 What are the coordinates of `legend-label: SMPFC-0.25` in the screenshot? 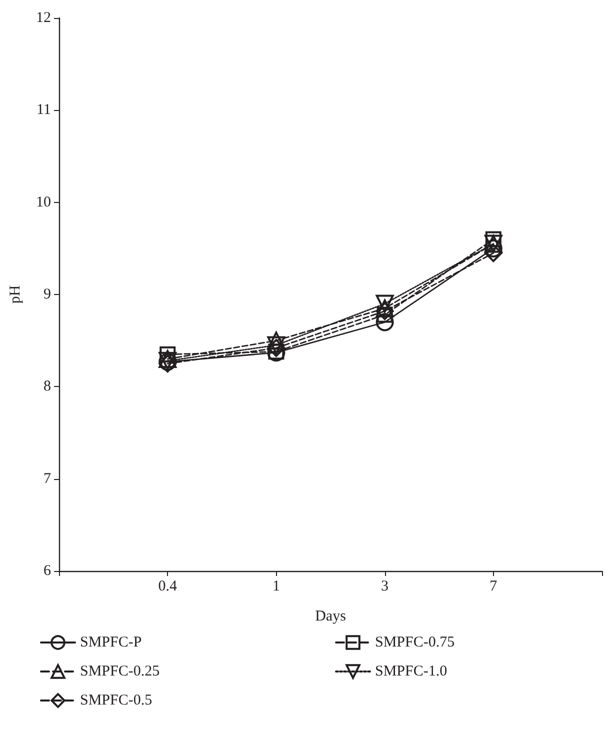 It's located at (120, 672).